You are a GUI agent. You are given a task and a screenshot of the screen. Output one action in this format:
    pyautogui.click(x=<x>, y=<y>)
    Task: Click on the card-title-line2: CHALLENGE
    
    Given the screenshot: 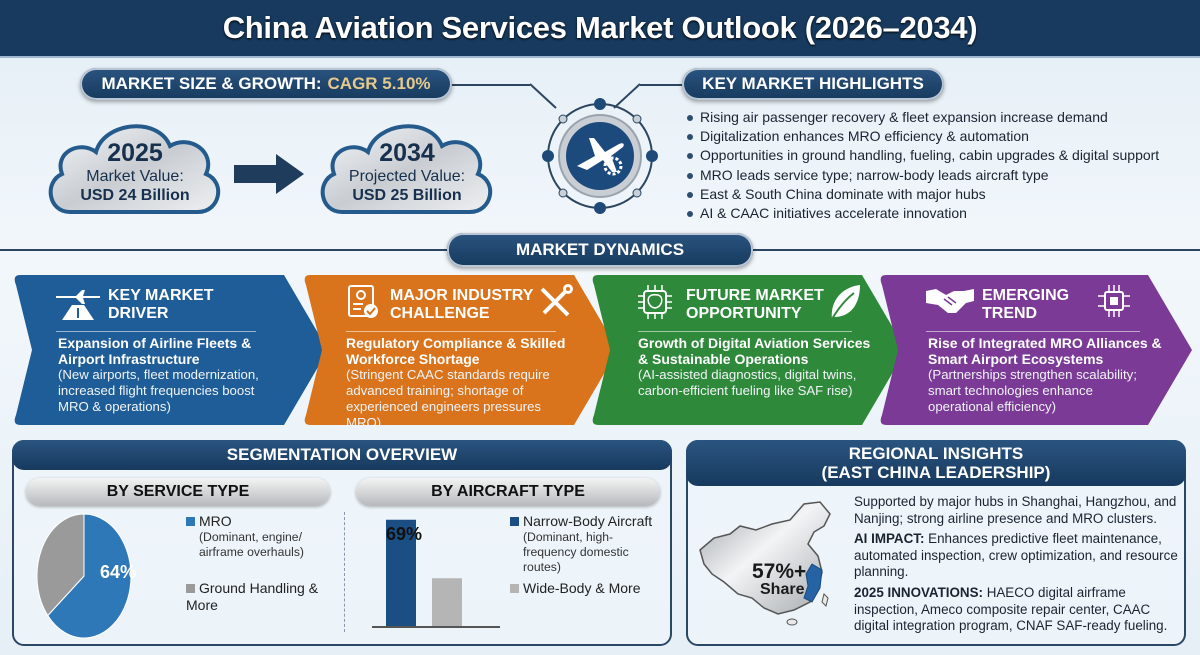 What is the action you would take?
    pyautogui.click(x=440, y=313)
    